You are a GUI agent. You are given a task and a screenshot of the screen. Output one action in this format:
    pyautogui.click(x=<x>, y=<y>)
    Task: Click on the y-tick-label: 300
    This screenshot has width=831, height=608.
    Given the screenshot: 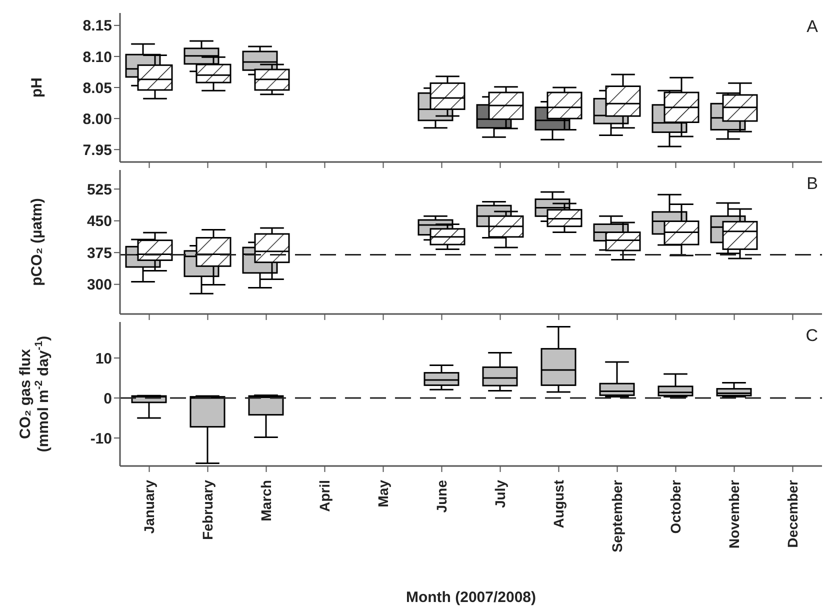 What is the action you would take?
    pyautogui.click(x=99, y=285)
    